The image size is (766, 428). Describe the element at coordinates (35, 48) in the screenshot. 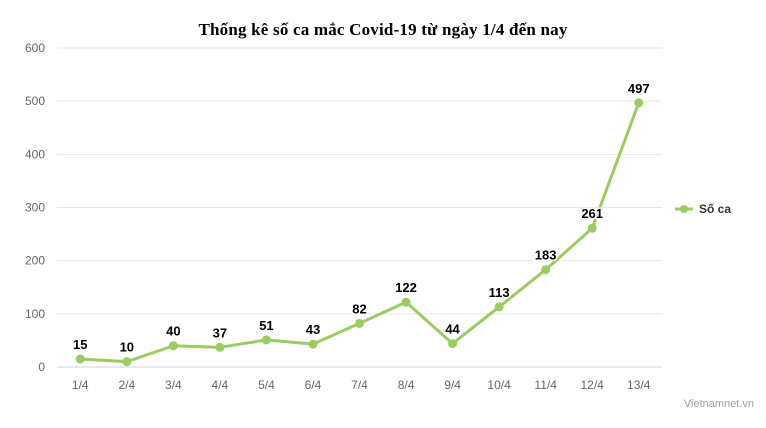

I see `y-tick-label: 600` at that location.